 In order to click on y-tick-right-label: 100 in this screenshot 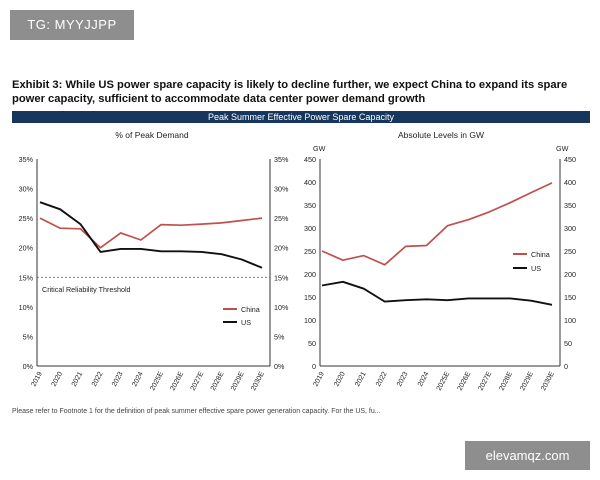, I will do `click(570, 320)`.